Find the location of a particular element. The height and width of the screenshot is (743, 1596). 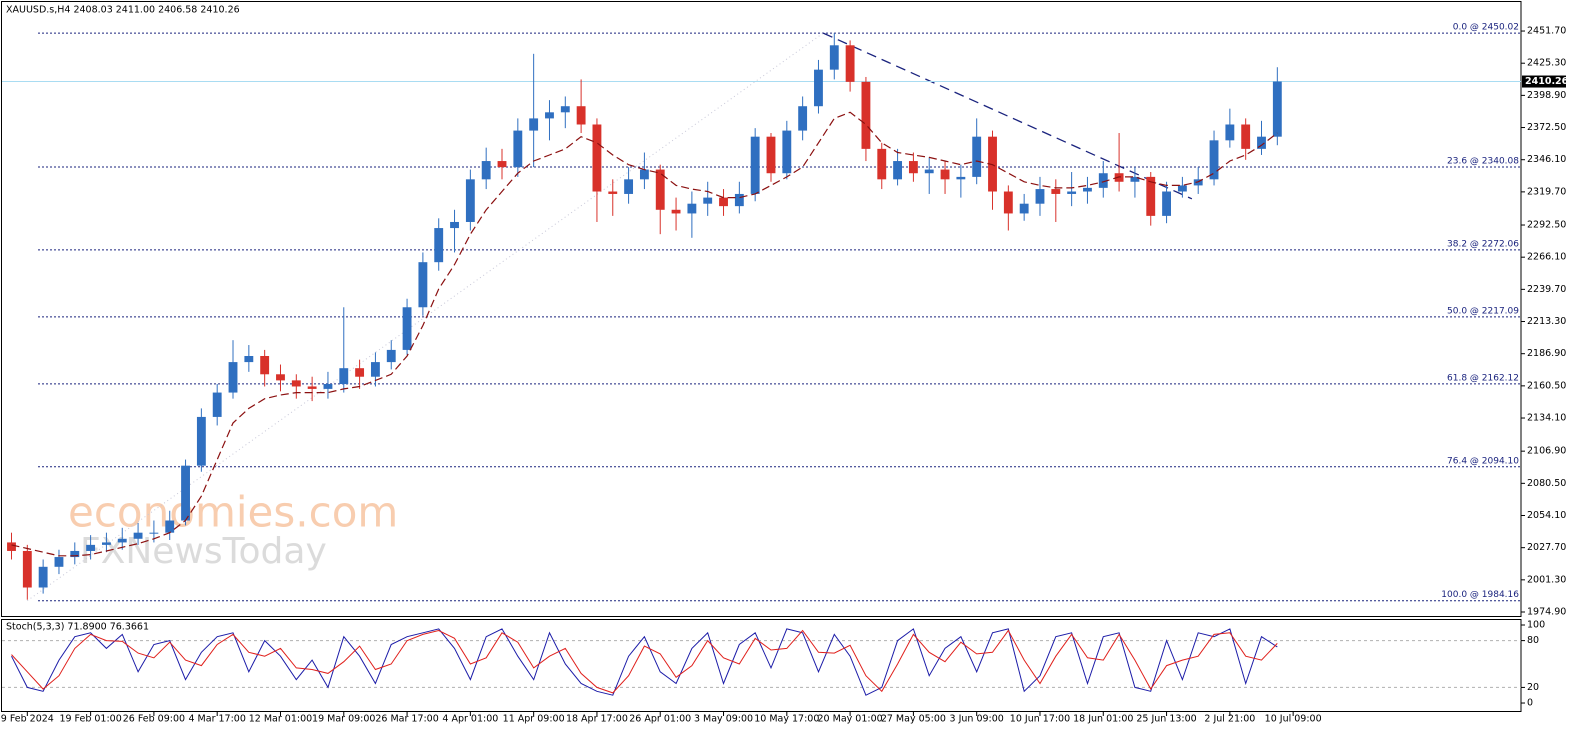

y-tick-label: 2425.30 is located at coordinates (1546, 63).